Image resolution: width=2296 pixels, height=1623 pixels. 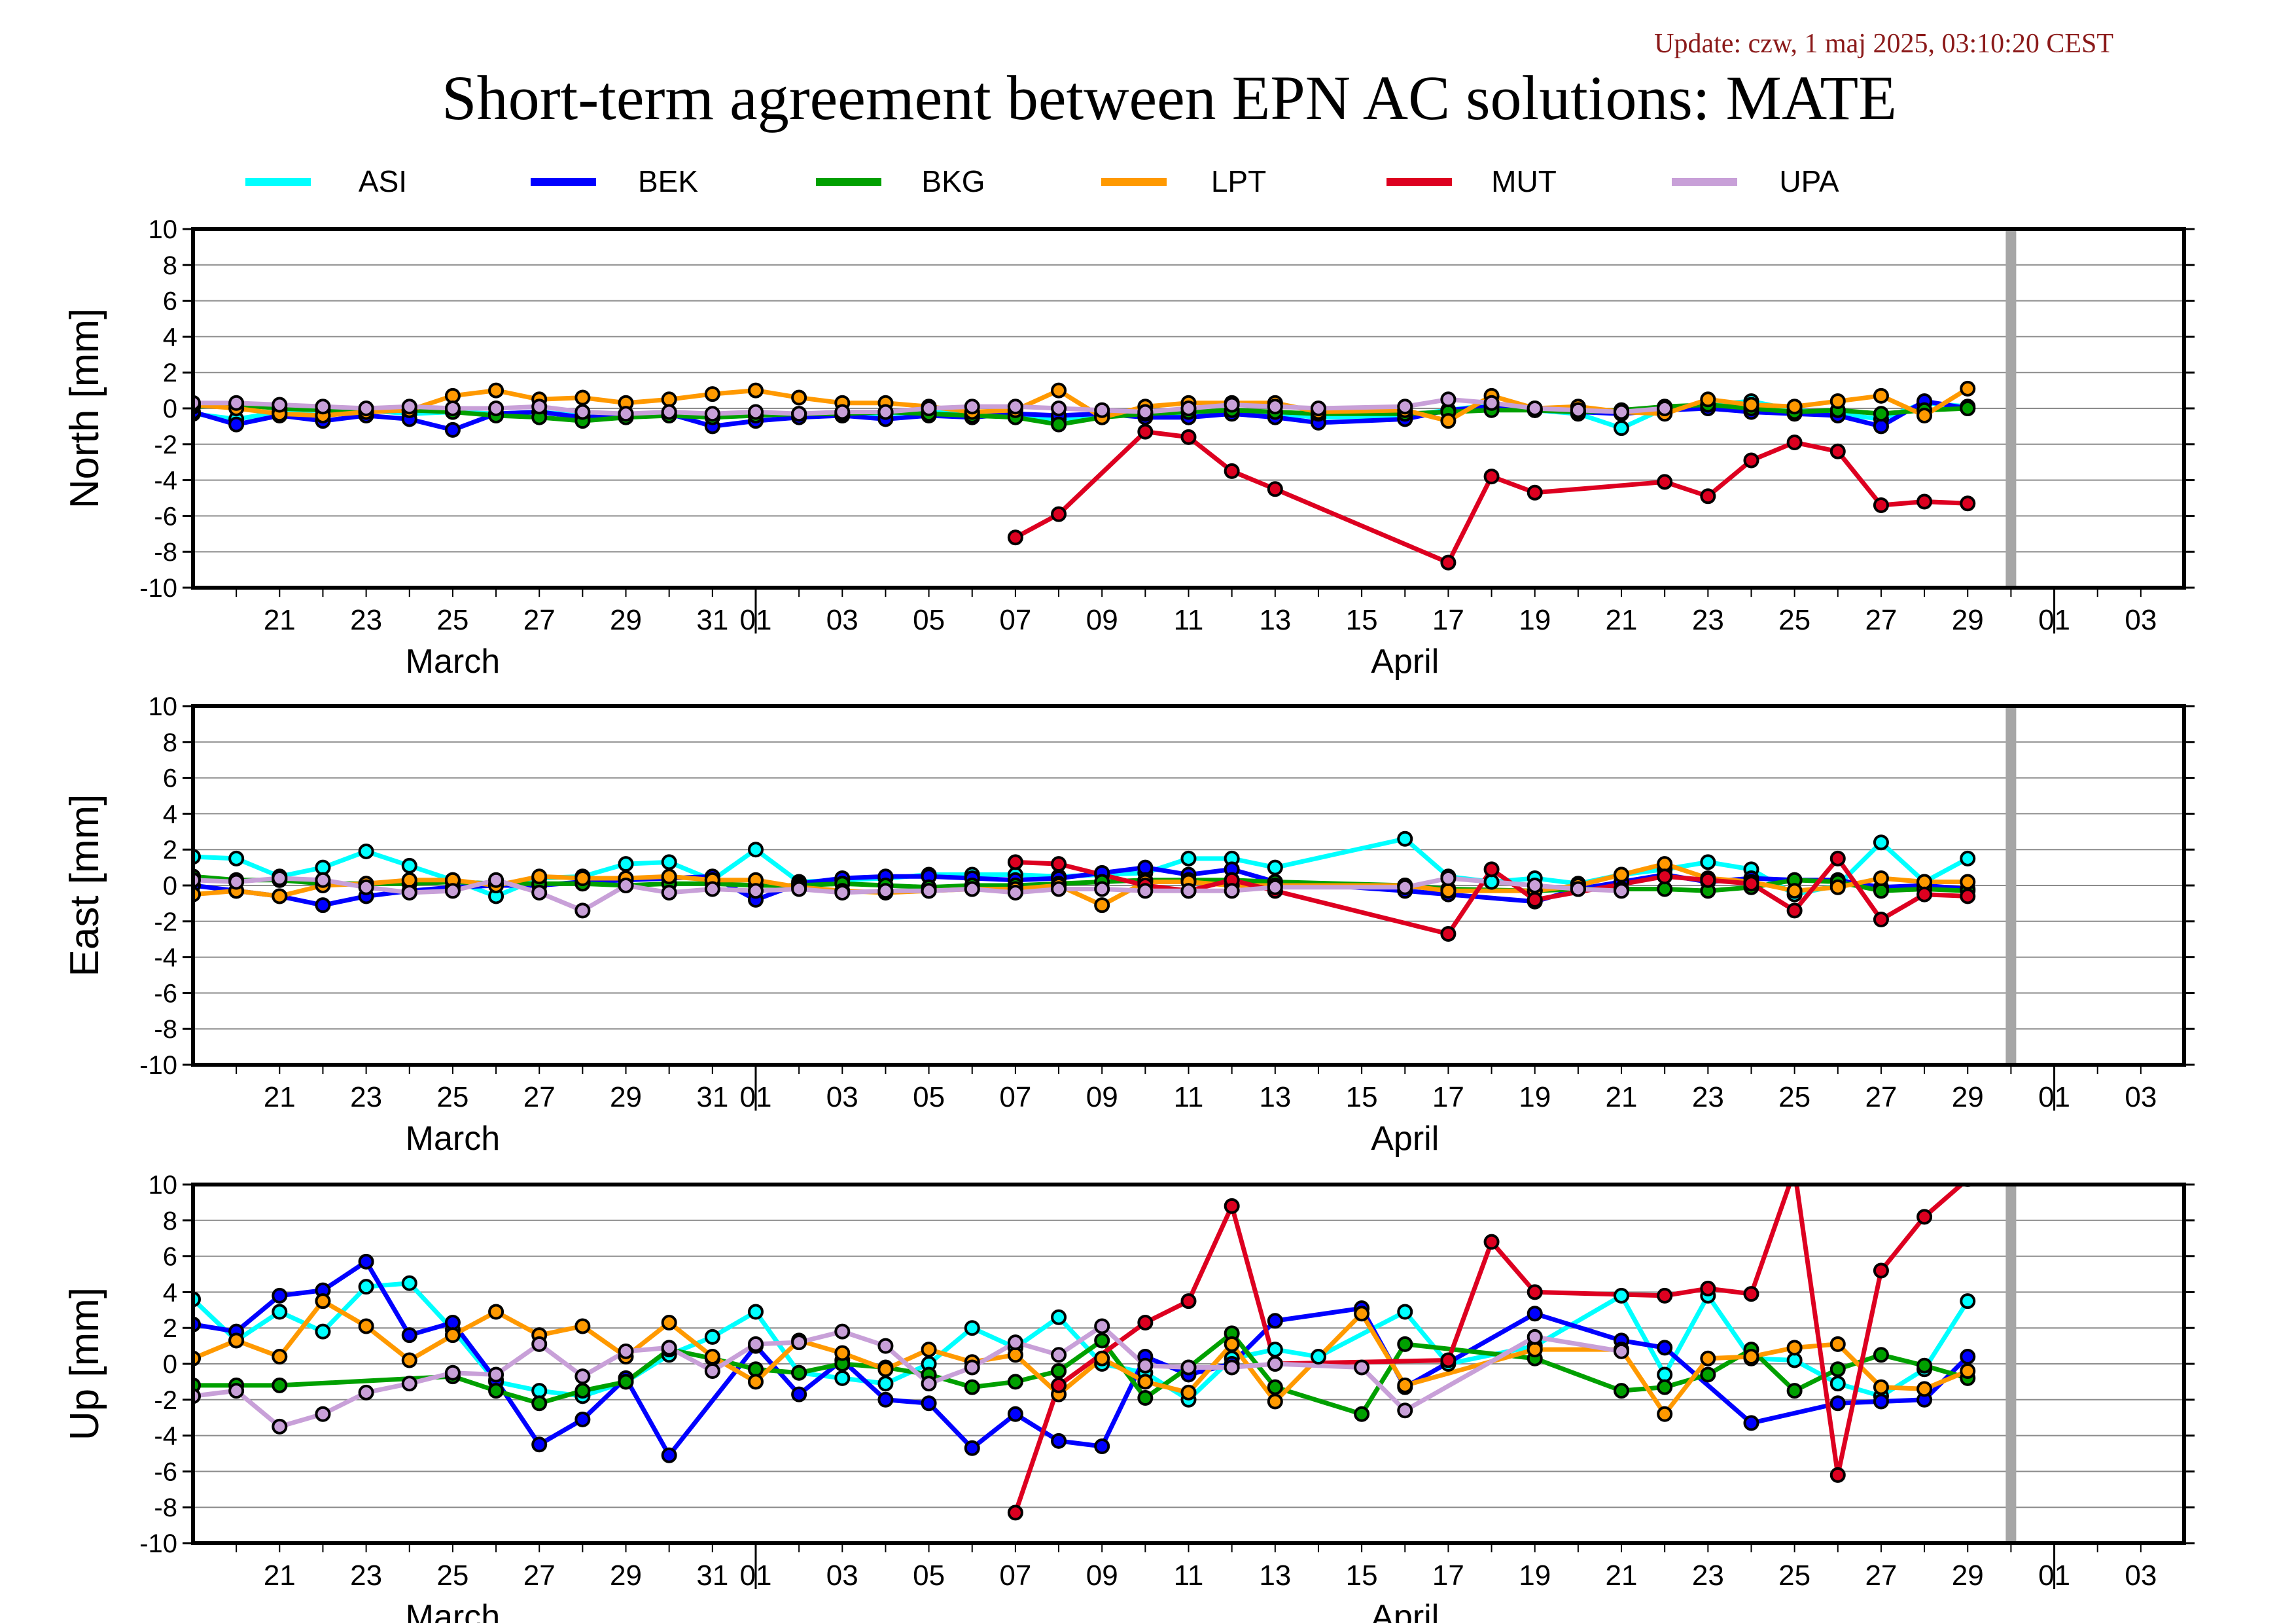 I want to click on y-tick-label: 10, so click(x=164, y=230).